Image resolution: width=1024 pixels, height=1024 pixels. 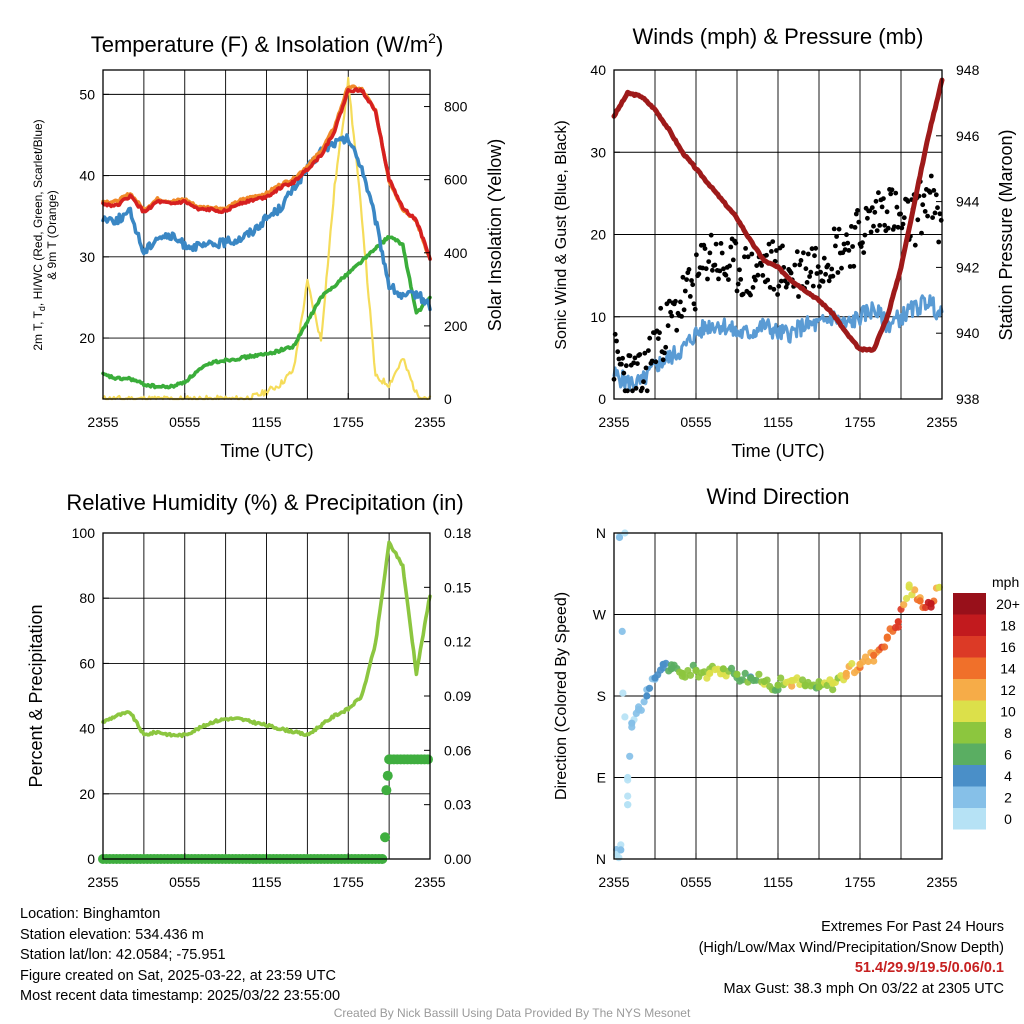 I want to click on series-td, so click(x=266, y=312).